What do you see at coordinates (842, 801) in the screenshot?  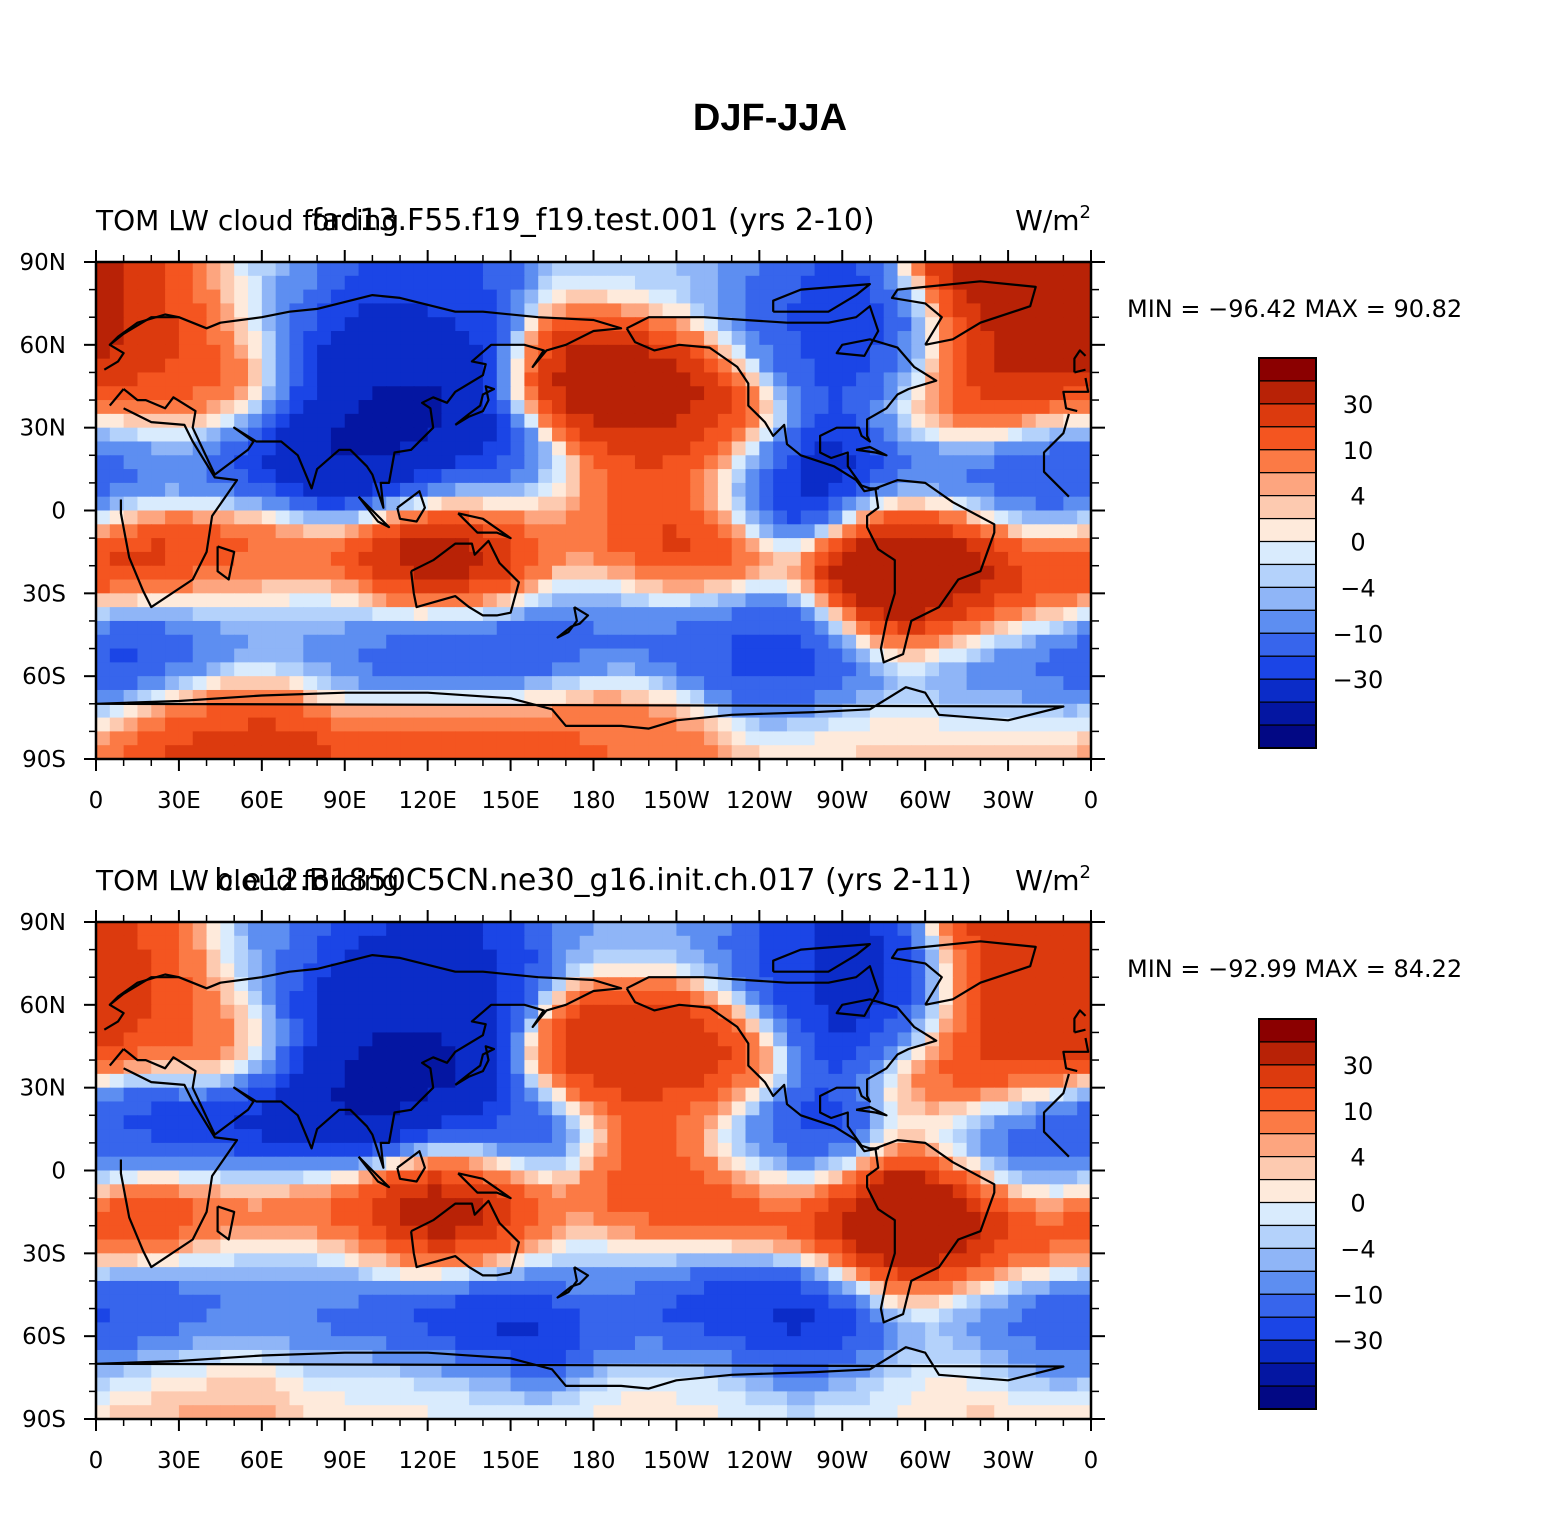 I see `x-tick-label: 90W` at bounding box center [842, 801].